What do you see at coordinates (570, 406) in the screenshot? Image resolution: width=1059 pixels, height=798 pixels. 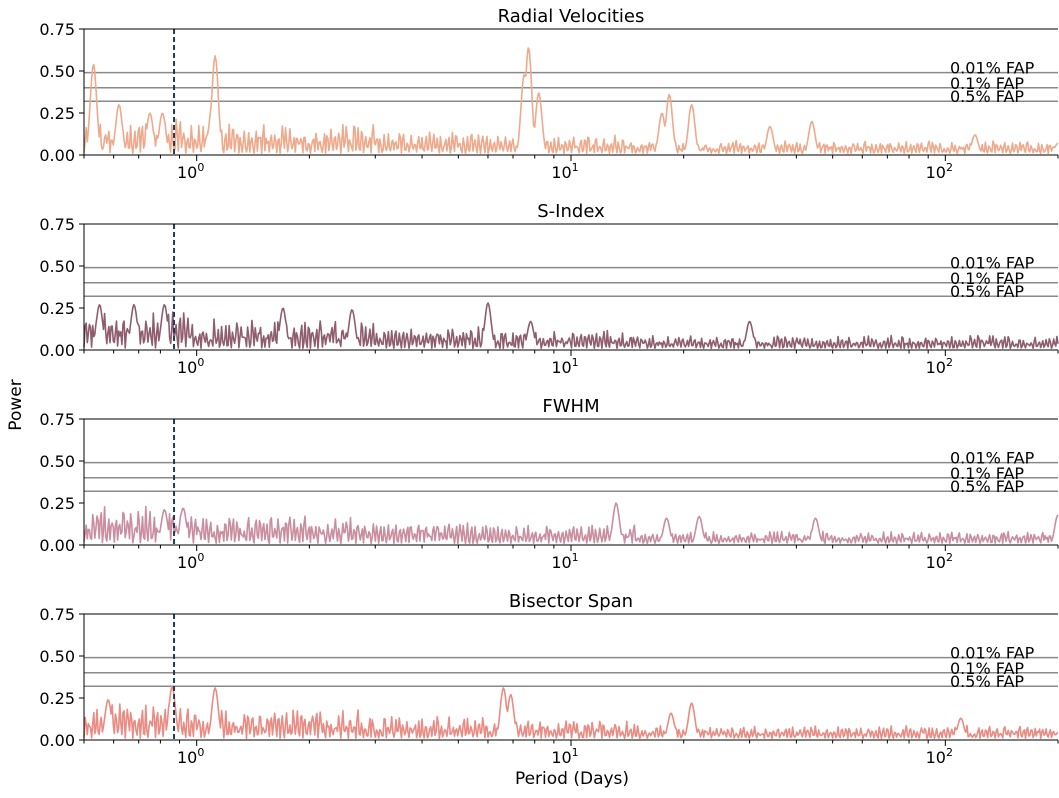 I see `panel-title: FWHM` at bounding box center [570, 406].